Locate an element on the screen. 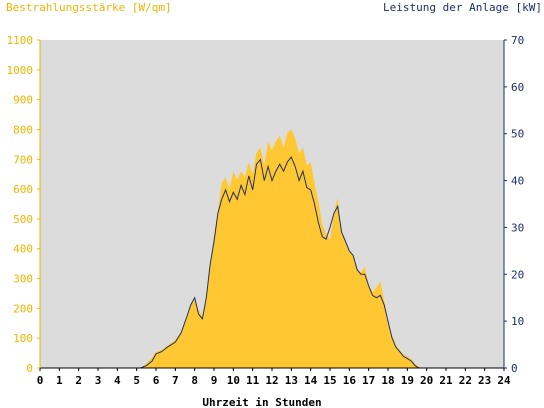 The height and width of the screenshot is (408, 544). x-axis-title: Uhrzeit in Stunden is located at coordinates (261, 402).